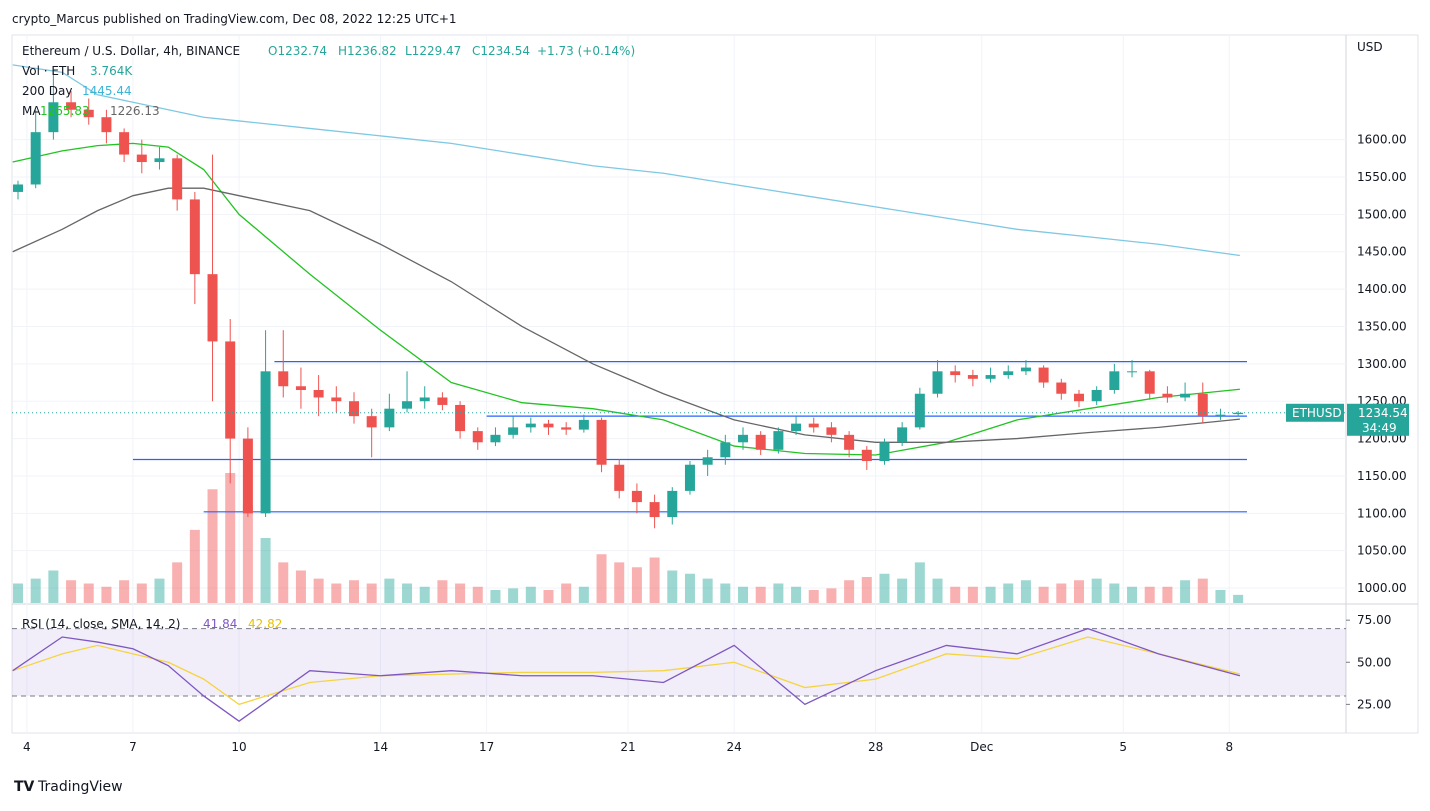 This screenshot has width=1430, height=811. I want to click on symbol-tag-text: ETHUSD, so click(1317, 413).